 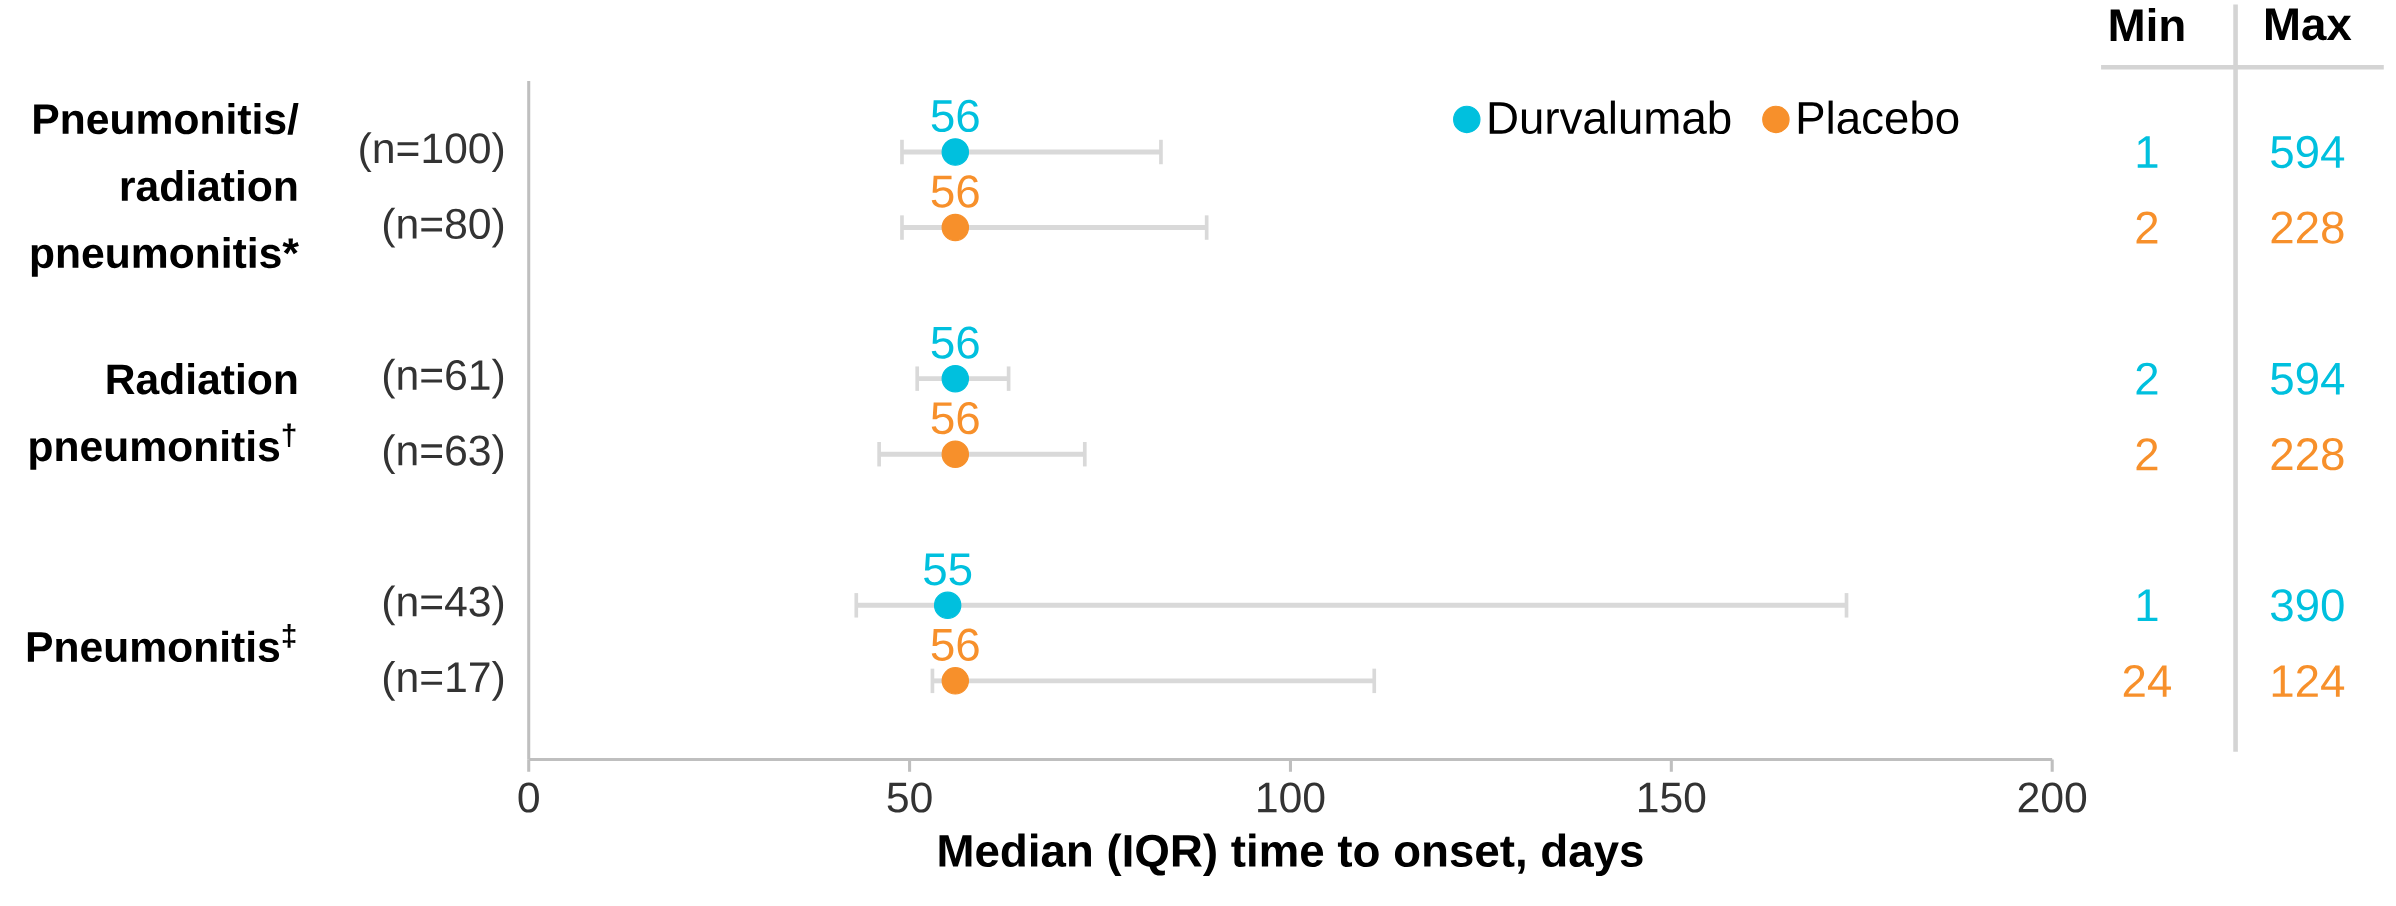 I want to click on y-tick-label: (n=17), so click(x=443, y=680).